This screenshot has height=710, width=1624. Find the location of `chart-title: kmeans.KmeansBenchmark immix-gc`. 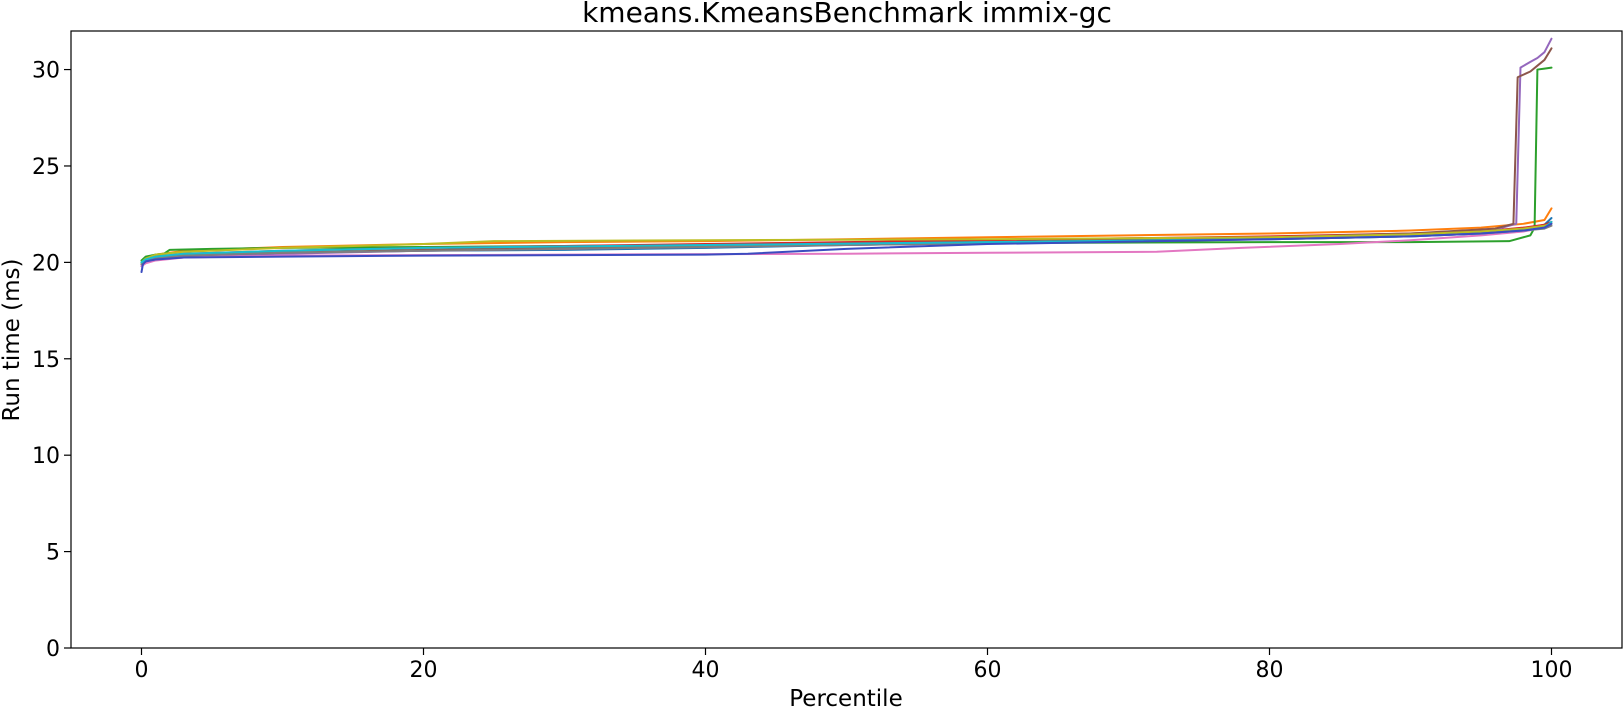

chart-title: kmeans.KmeansBenchmark immix-gc is located at coordinates (847, 14).